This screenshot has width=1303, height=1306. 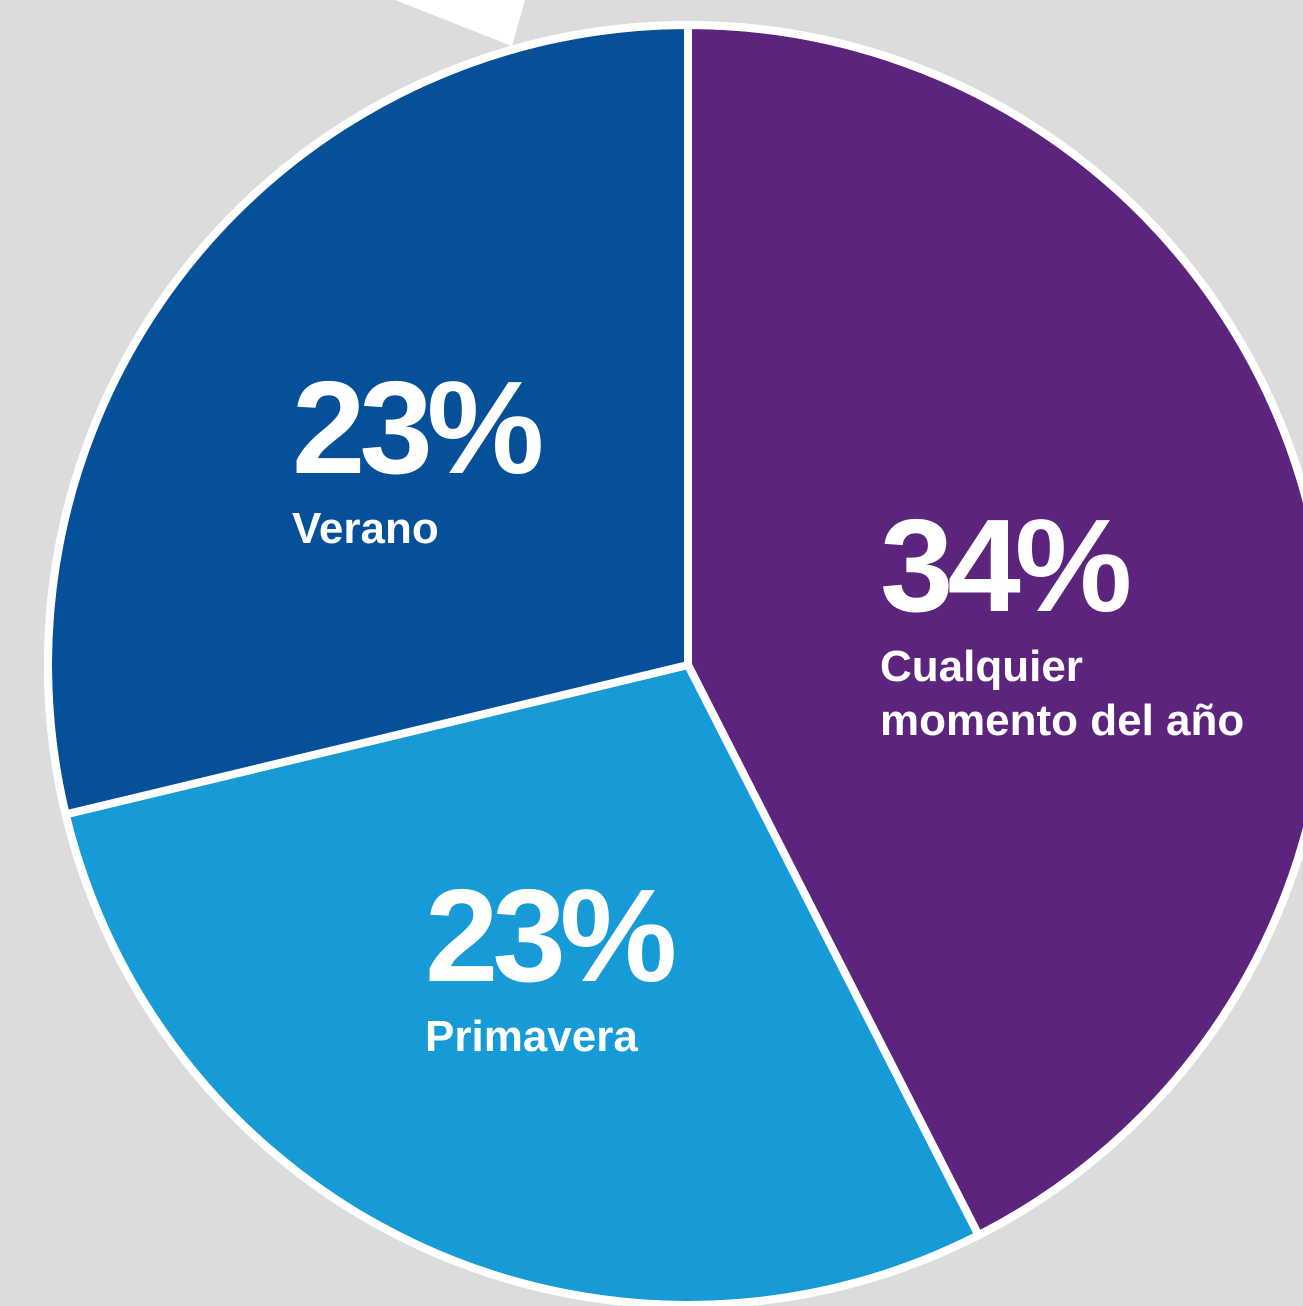 I want to click on category-label: Primavera, so click(x=531, y=1036).